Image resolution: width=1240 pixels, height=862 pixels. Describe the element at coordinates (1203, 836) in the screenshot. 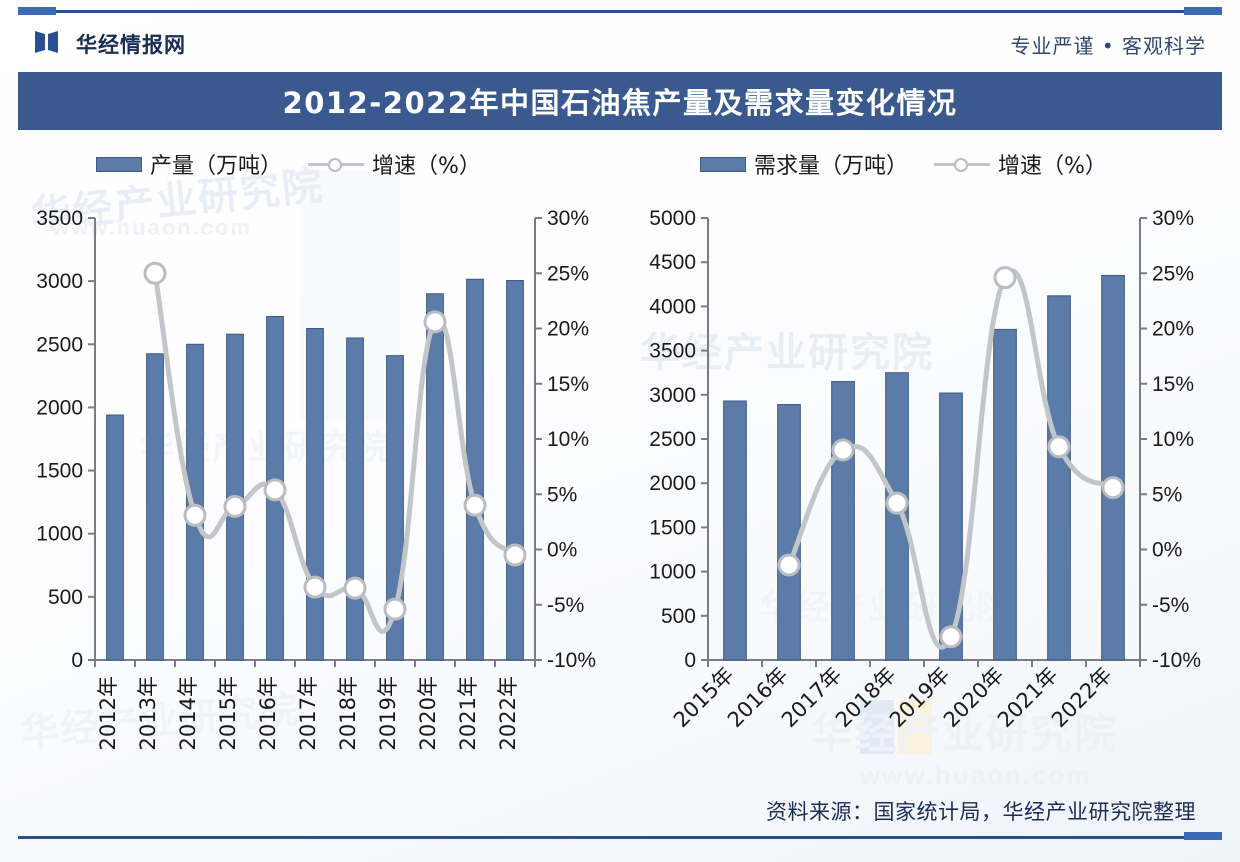

I see `footer-divider-cap-right` at that location.